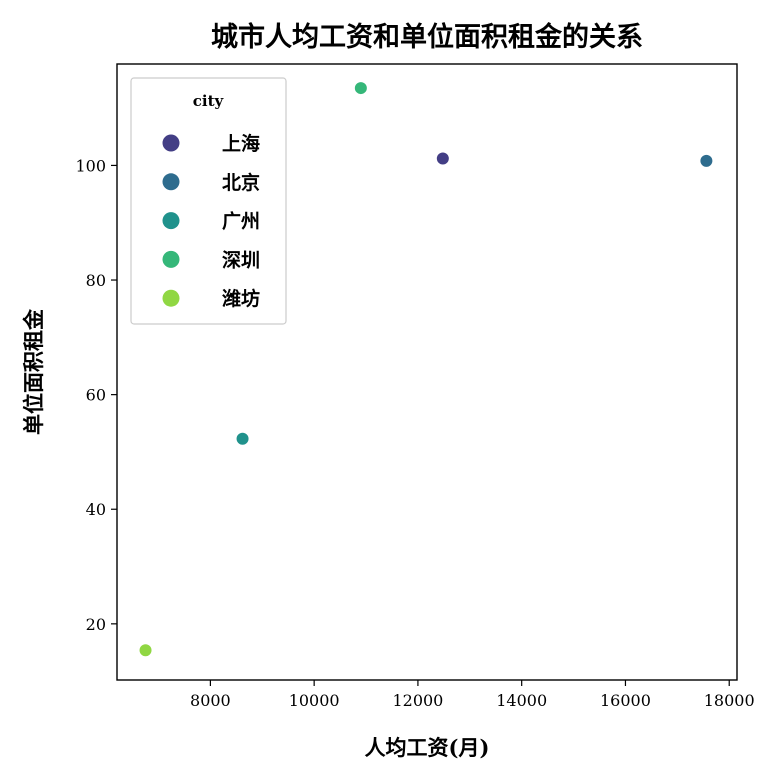 The image size is (783, 781). Describe the element at coordinates (96, 395) in the screenshot. I see `y-tick-label: 60` at that location.